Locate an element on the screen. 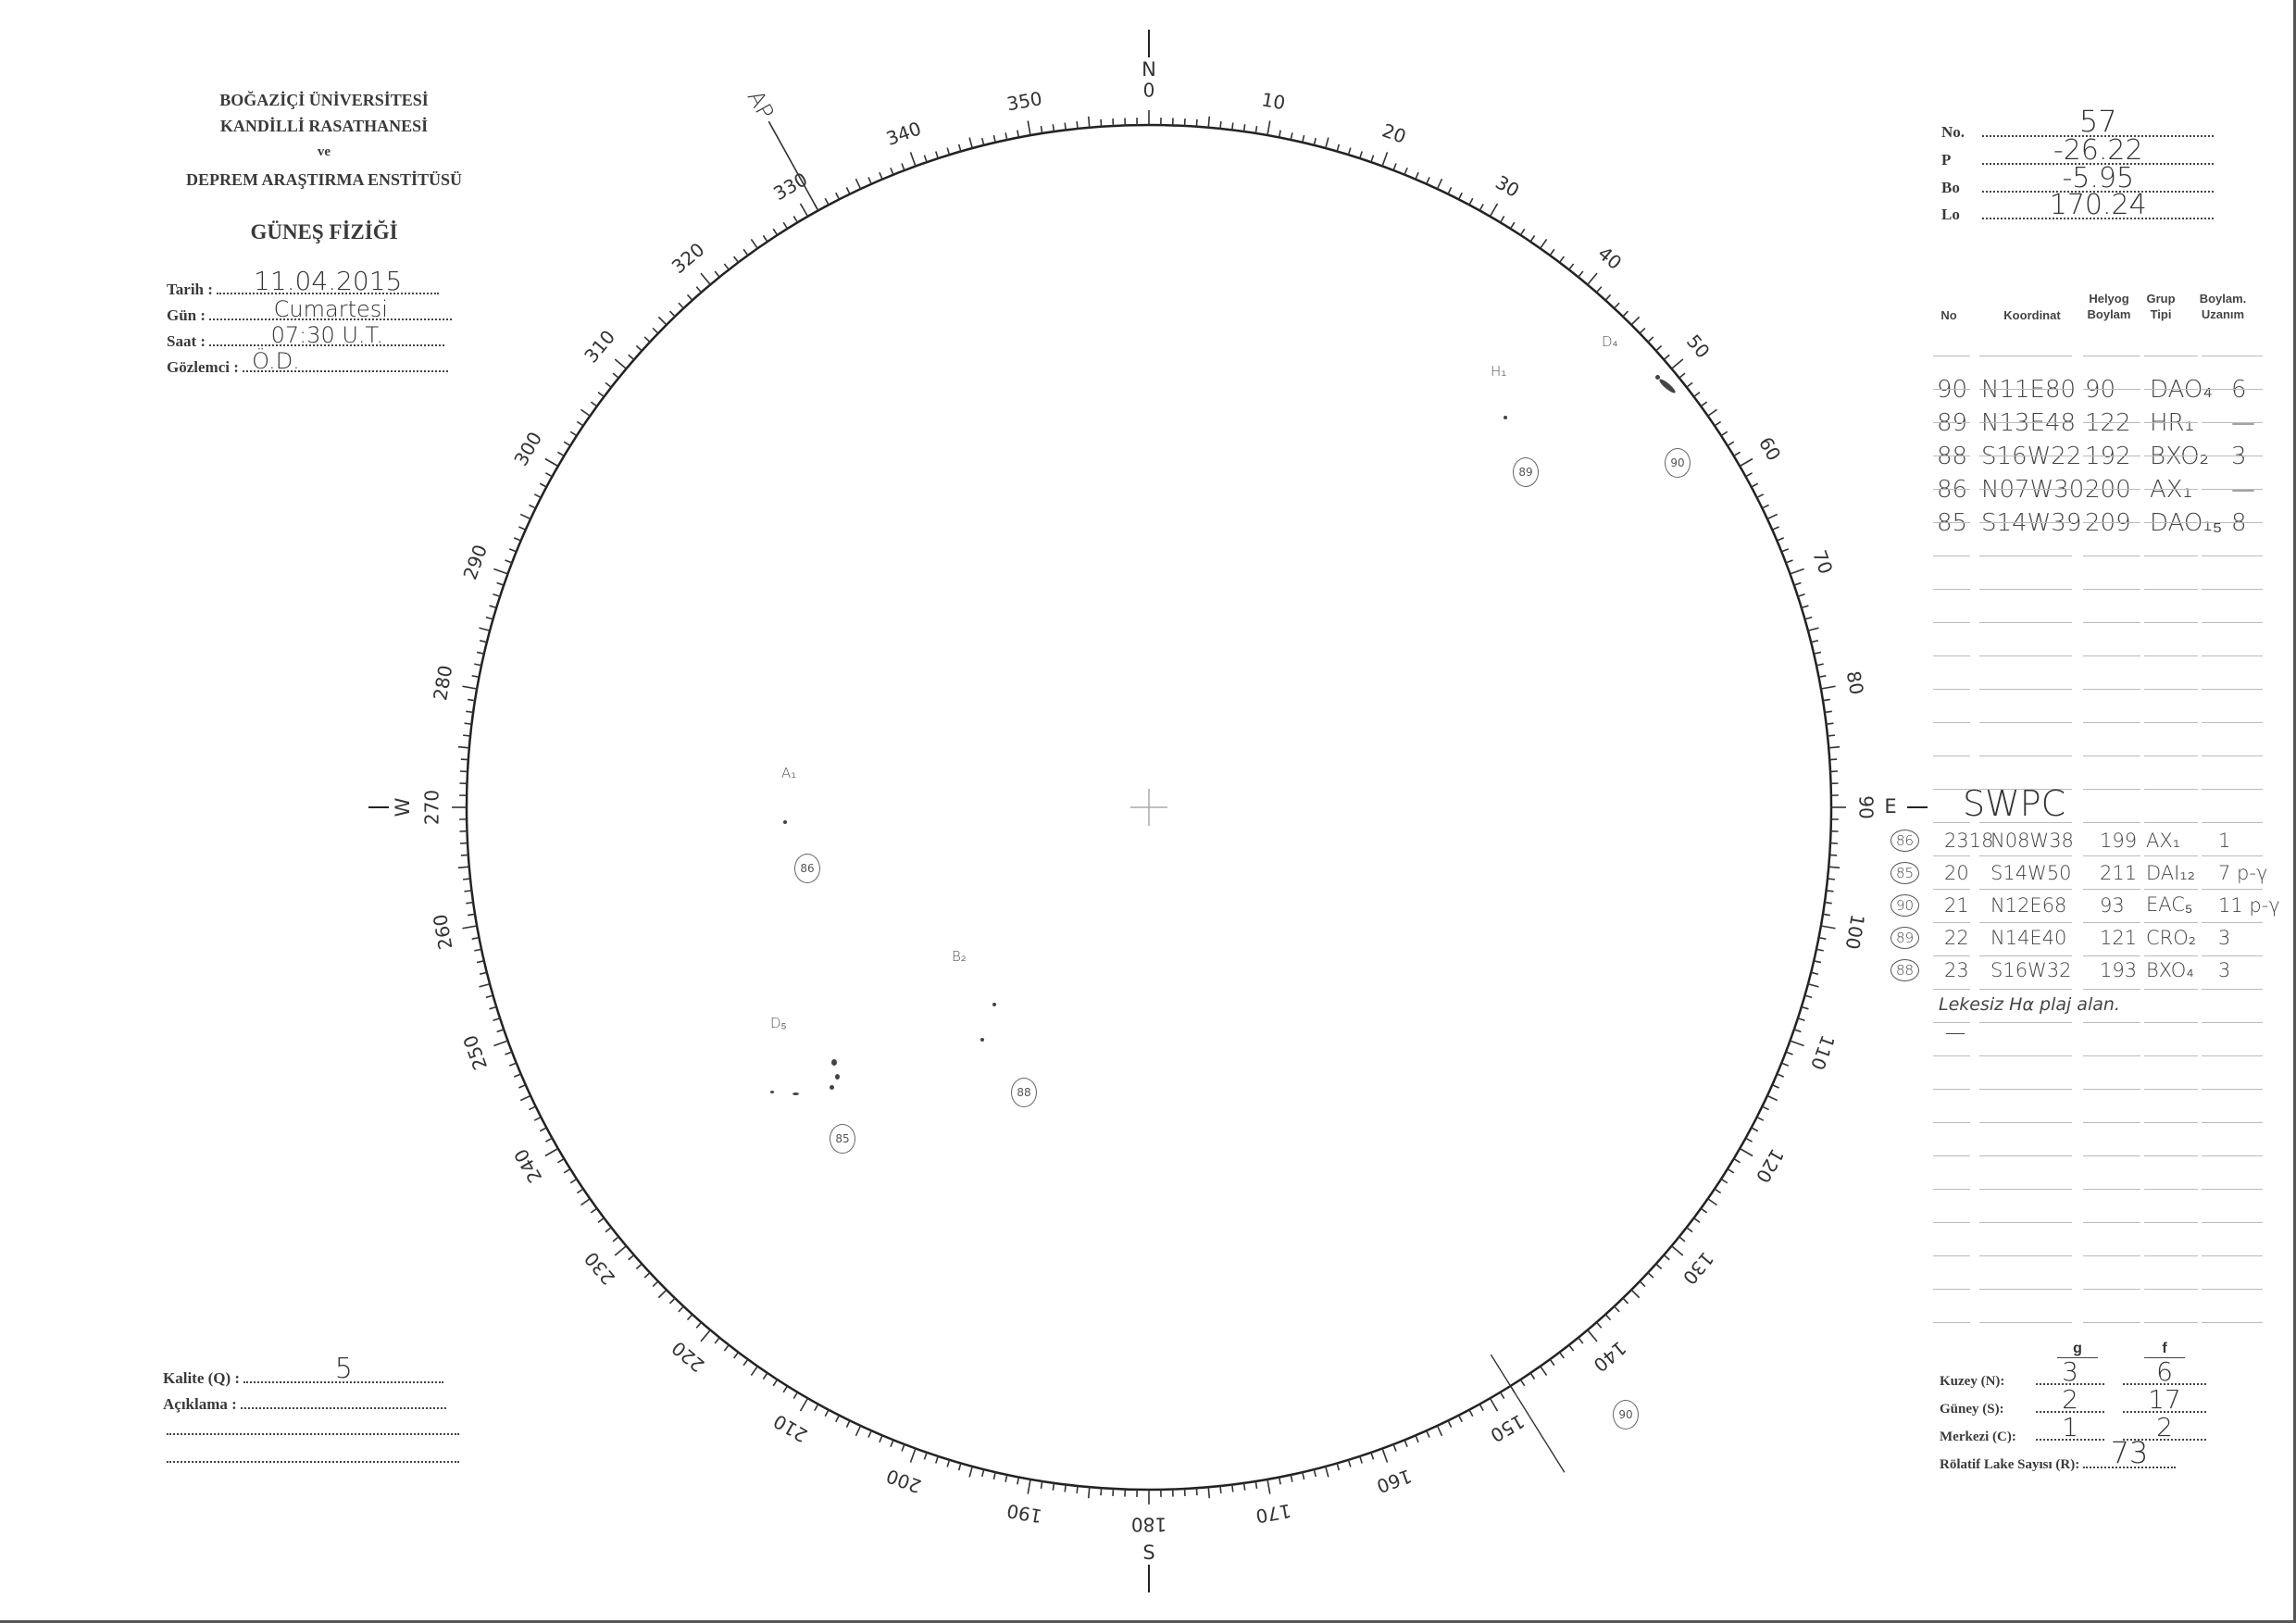 Image resolution: width=2296 pixels, height=1623 pixels. circled-group-88: 88 is located at coordinates (1024, 1092).